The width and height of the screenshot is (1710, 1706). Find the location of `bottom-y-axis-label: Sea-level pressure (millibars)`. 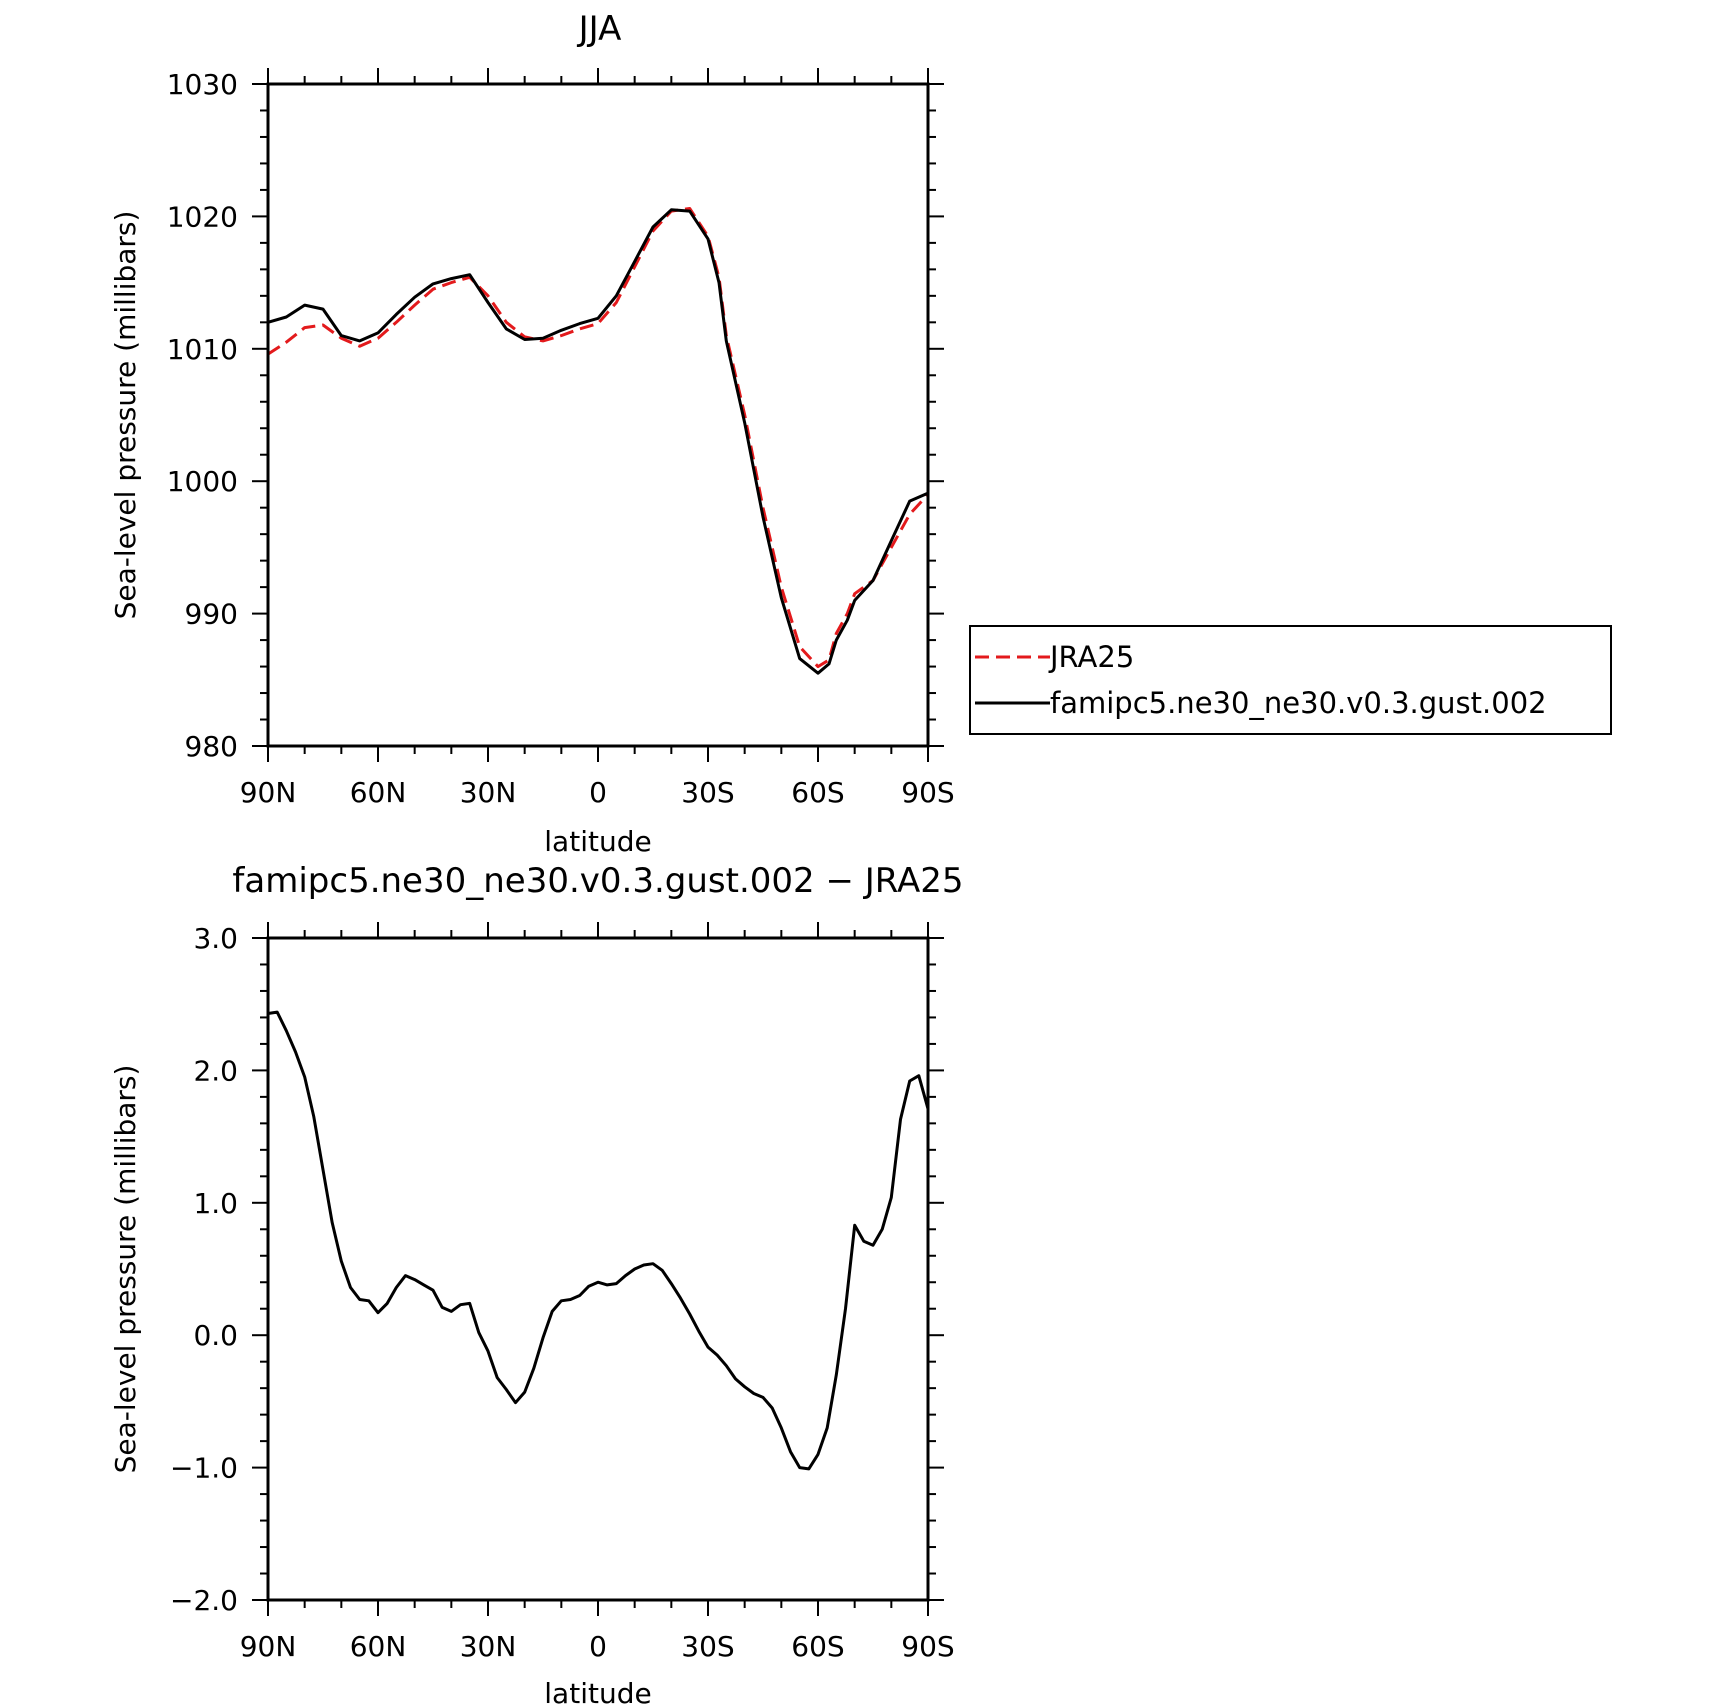

bottom-y-axis-label: Sea-level pressure (millibars) is located at coordinates (125, 1269).